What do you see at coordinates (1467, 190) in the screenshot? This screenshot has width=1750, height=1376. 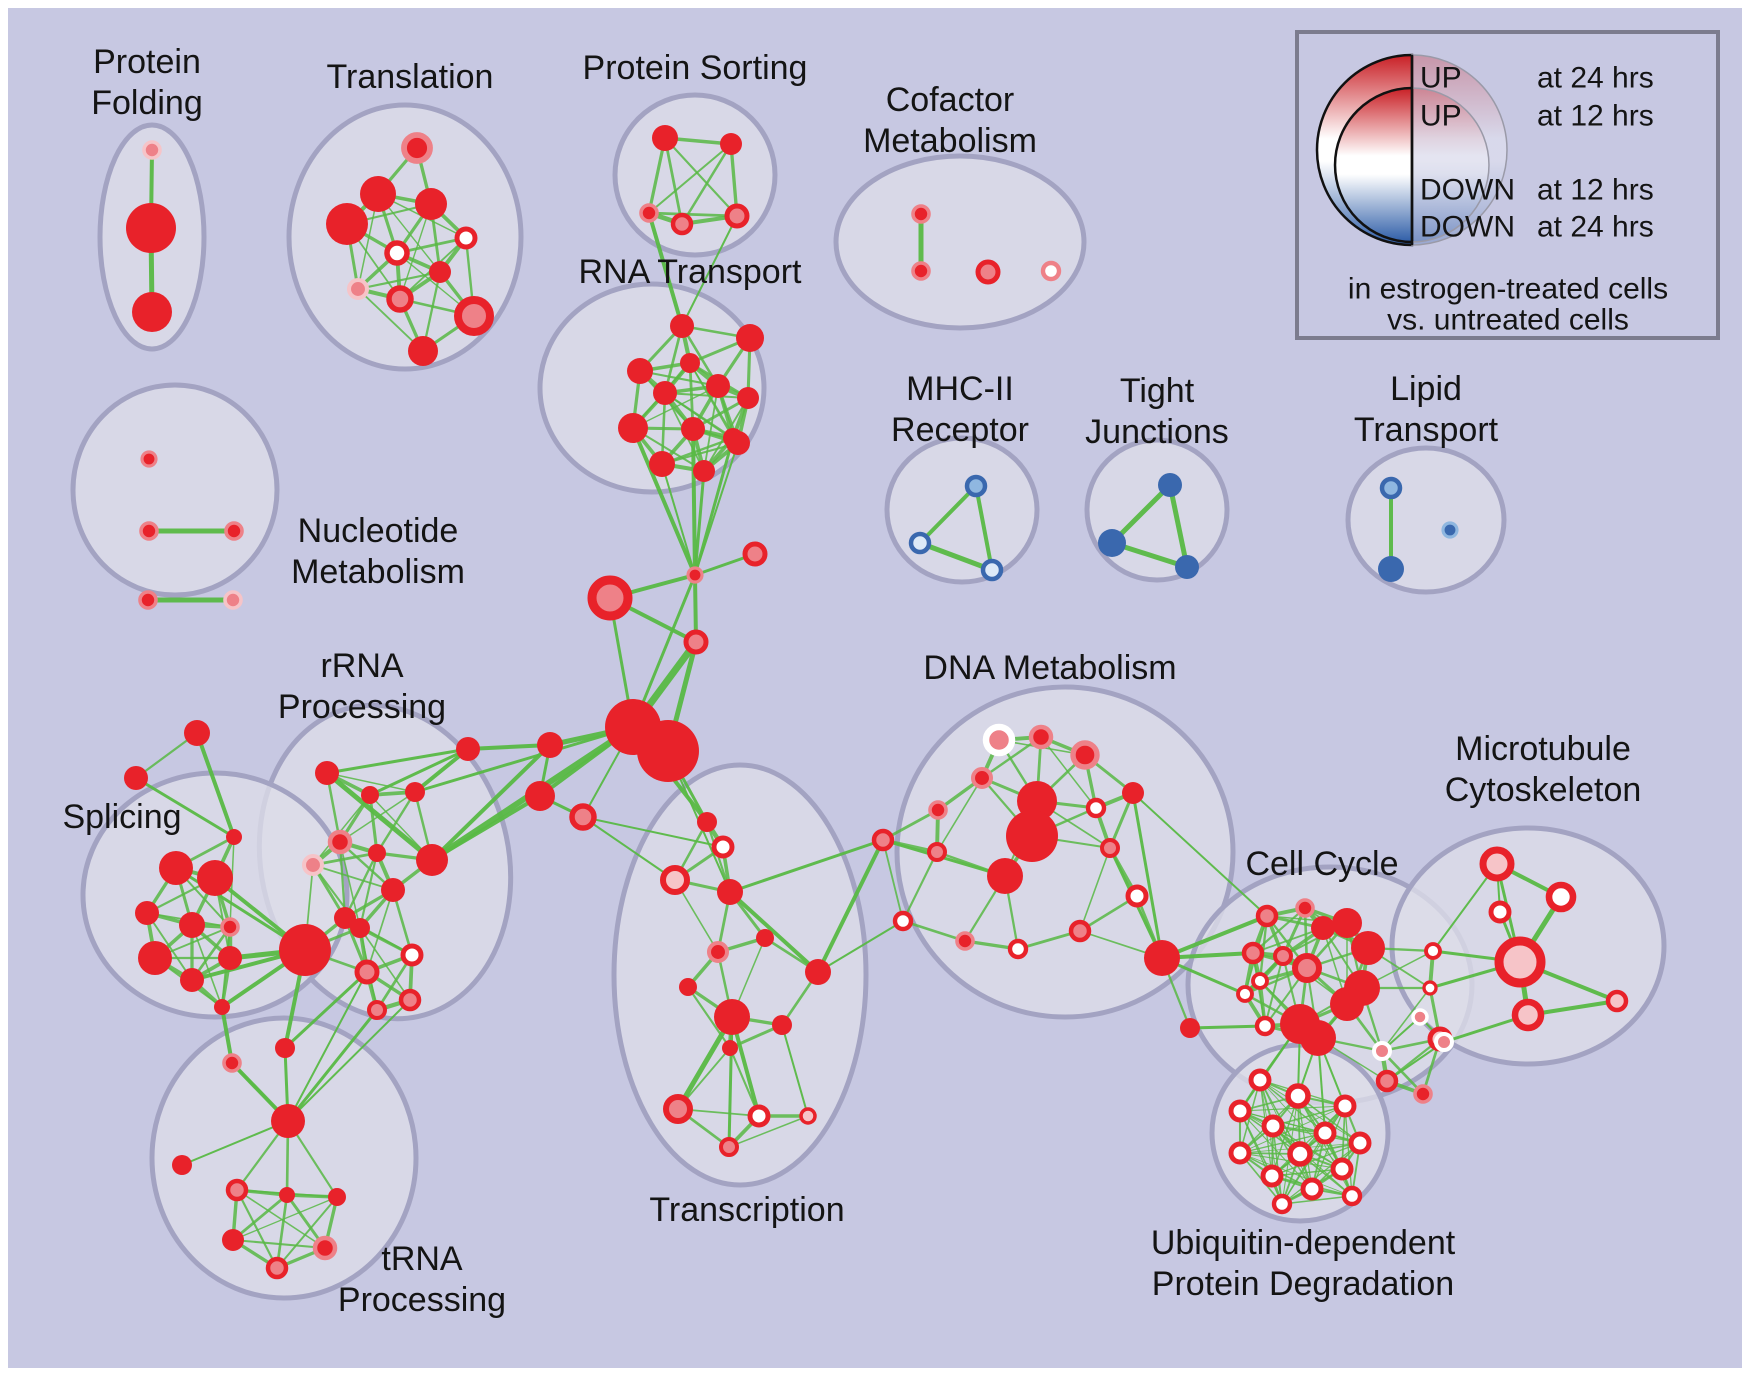 I see `legend-direction: DOWN` at bounding box center [1467, 190].